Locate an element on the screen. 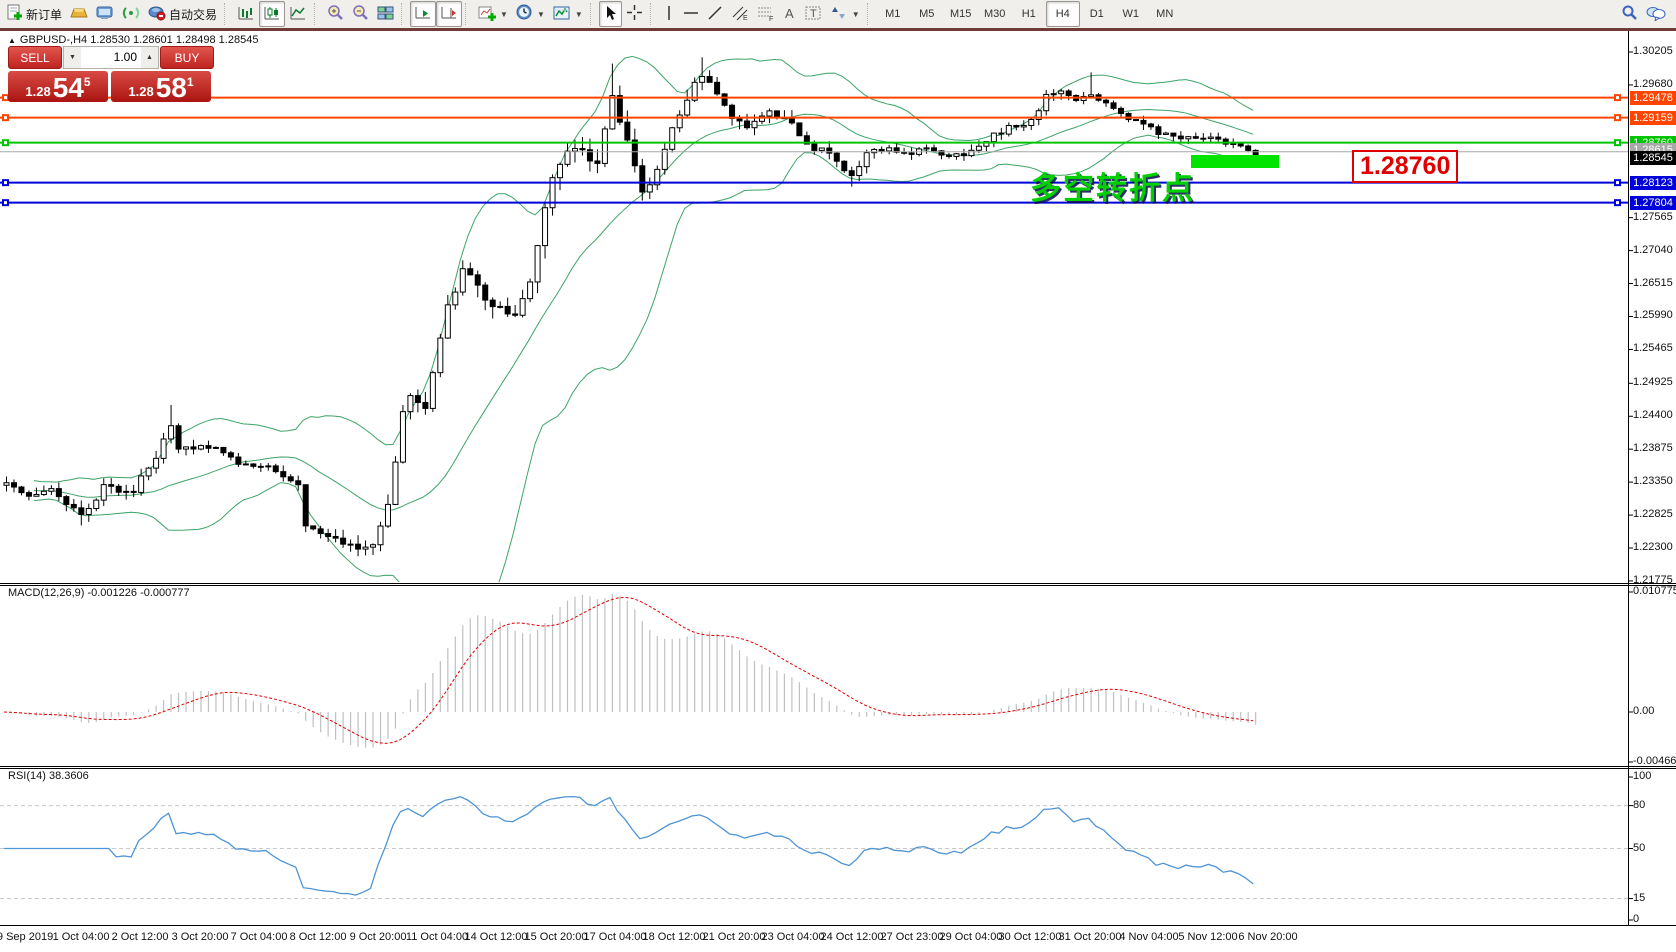  tile-windows-button is located at coordinates (385, 14).